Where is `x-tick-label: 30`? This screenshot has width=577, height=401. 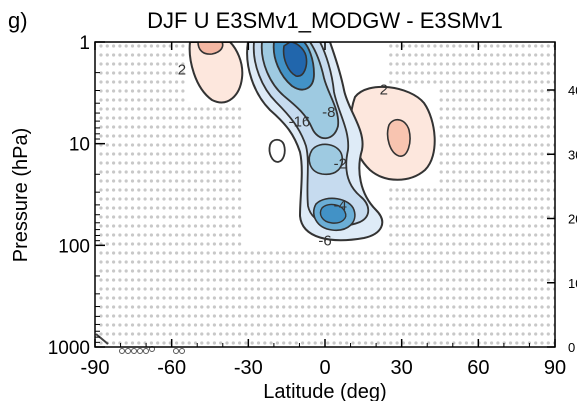
x-tick-label: 30 is located at coordinates (402, 368).